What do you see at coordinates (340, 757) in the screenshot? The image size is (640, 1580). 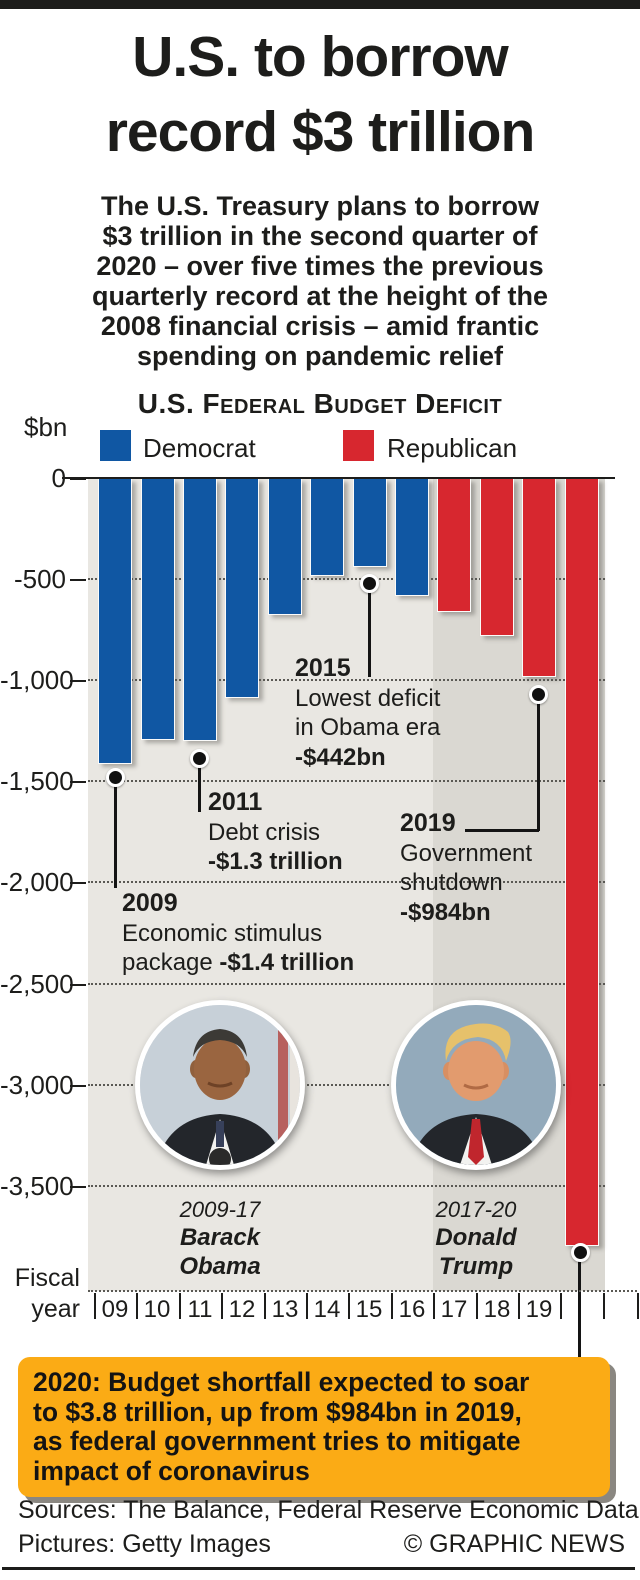 I see `annotation-2015-value: -$442bn` at bounding box center [340, 757].